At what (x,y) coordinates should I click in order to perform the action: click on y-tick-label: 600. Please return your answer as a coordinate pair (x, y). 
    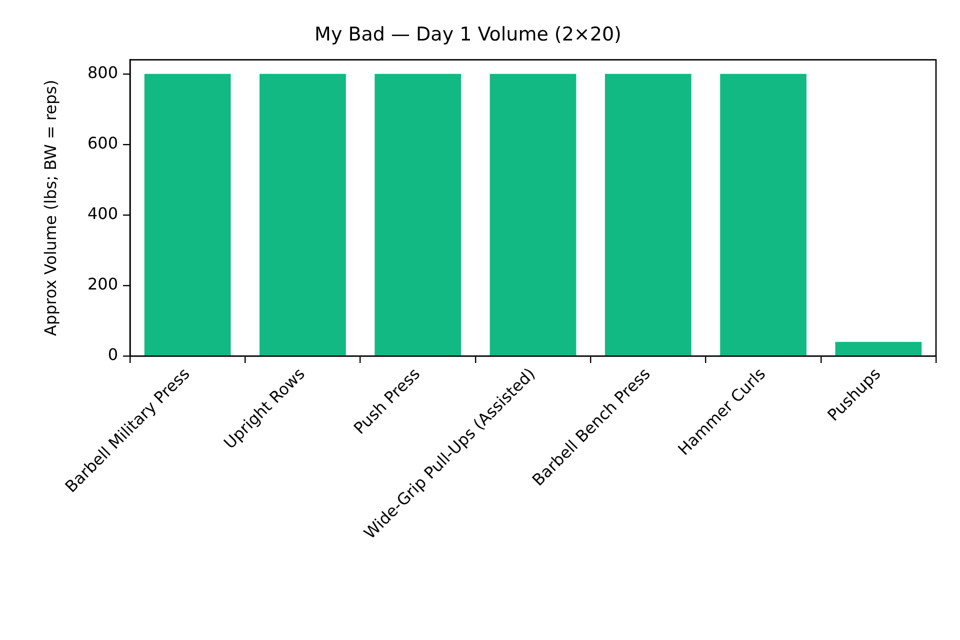
    Looking at the image, I should click on (102, 143).